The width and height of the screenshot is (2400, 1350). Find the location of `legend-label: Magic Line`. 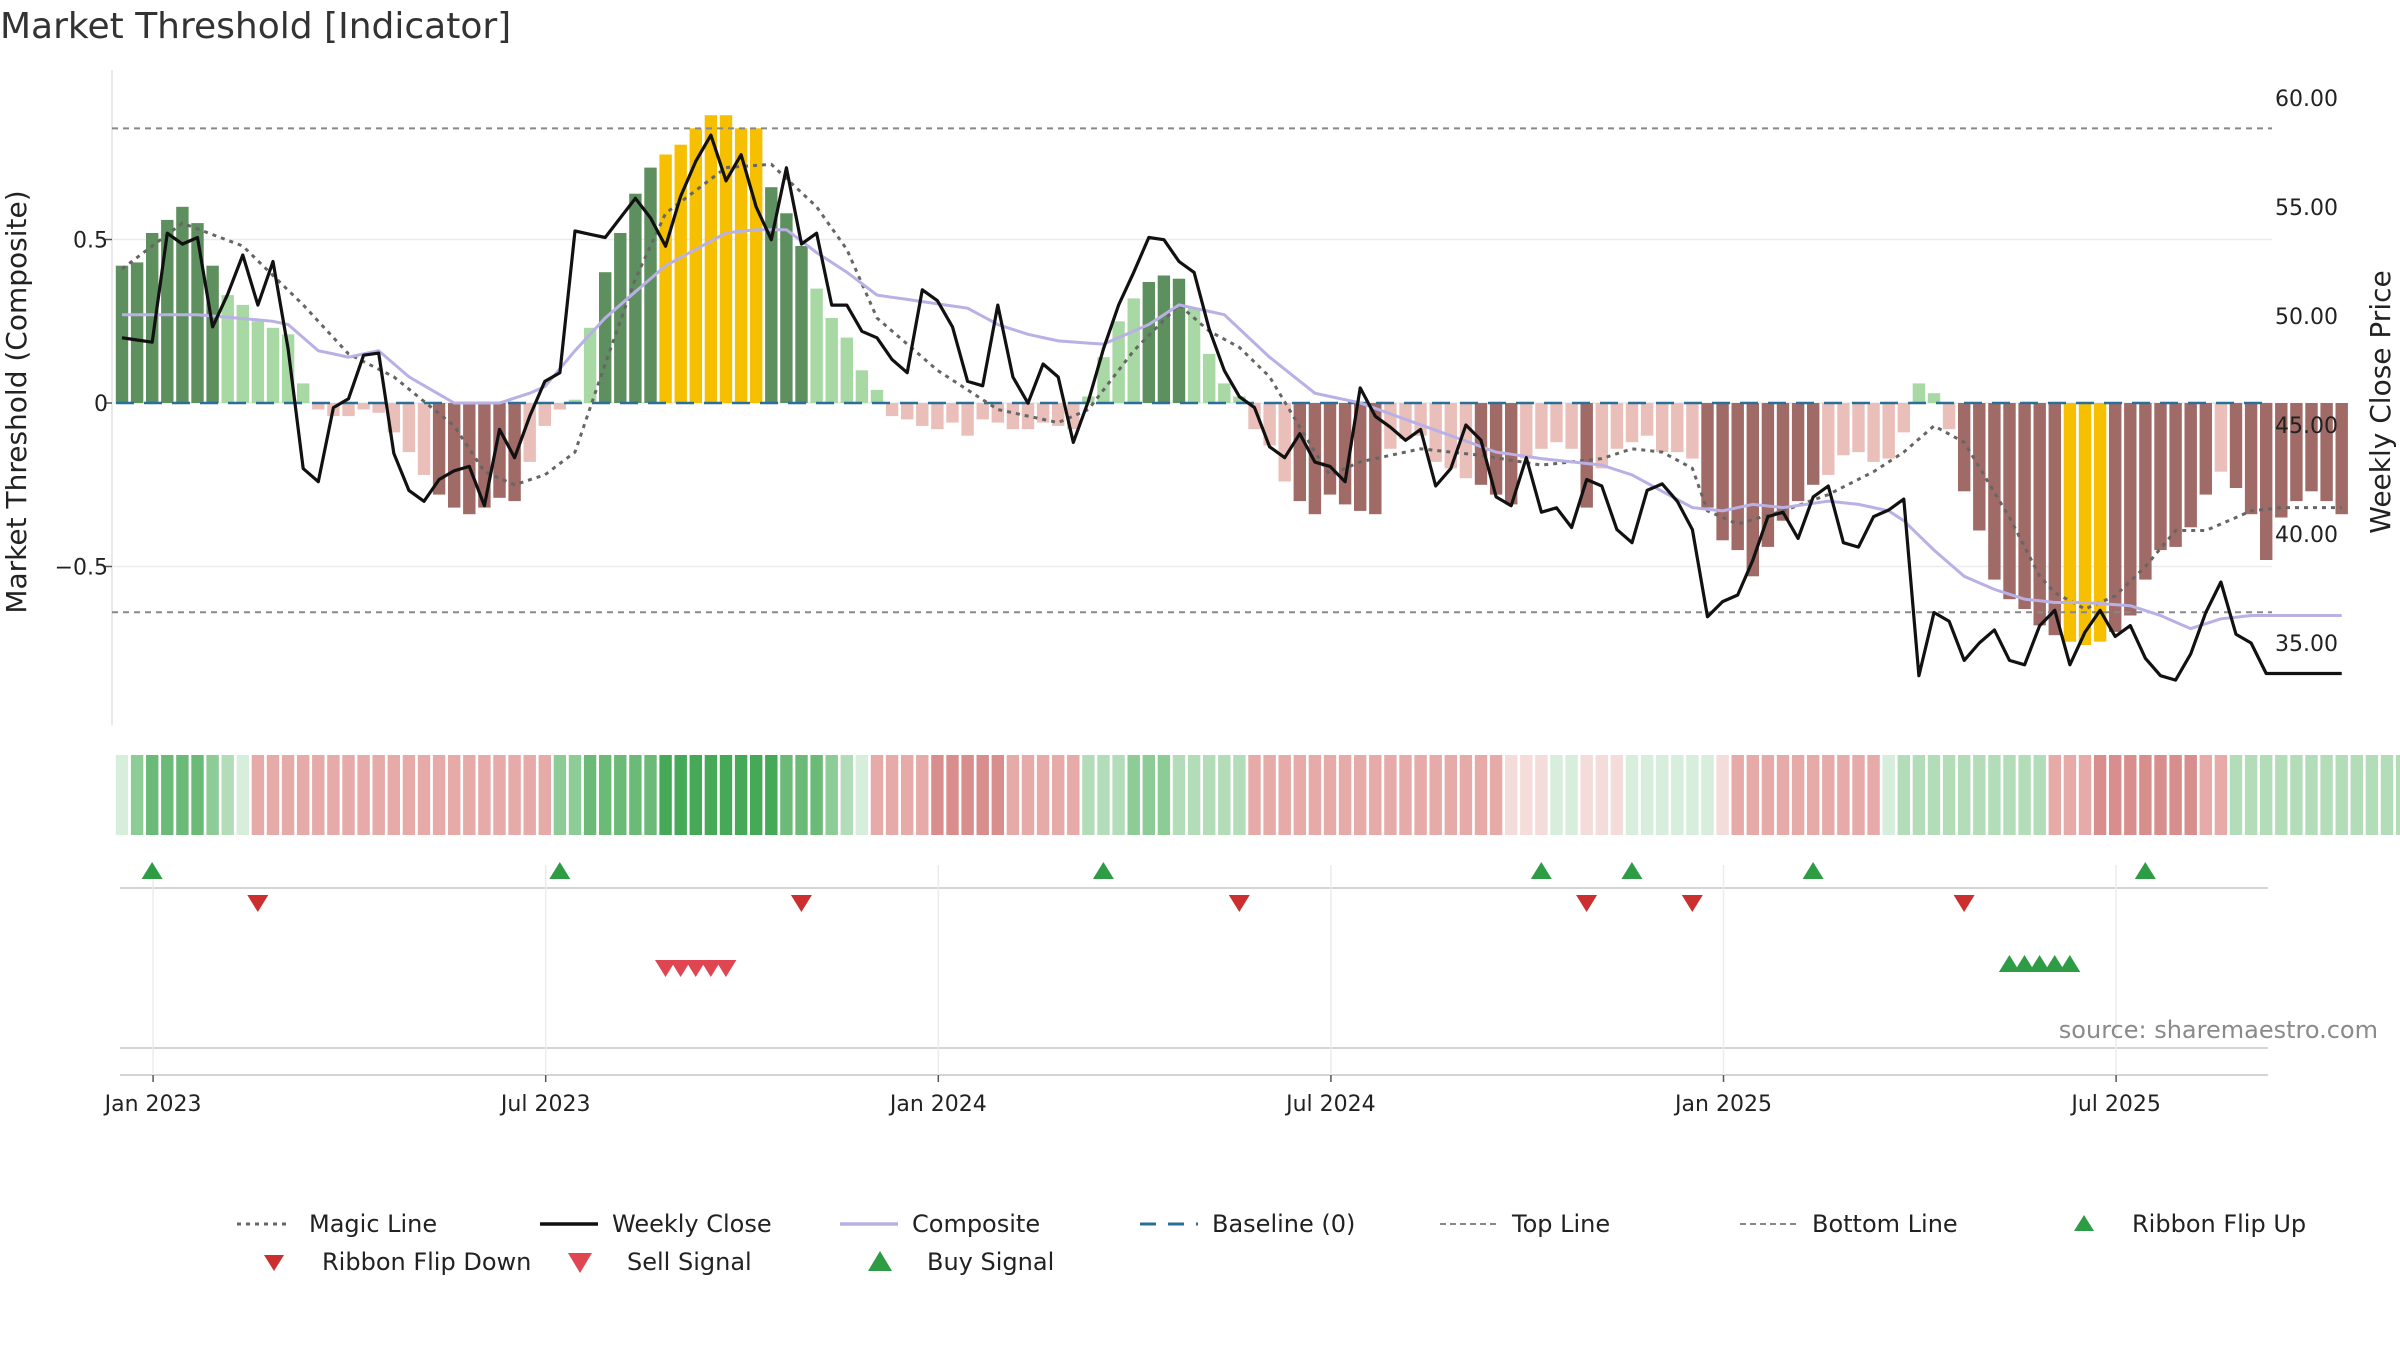

legend-label: Magic Line is located at coordinates (373, 1224).